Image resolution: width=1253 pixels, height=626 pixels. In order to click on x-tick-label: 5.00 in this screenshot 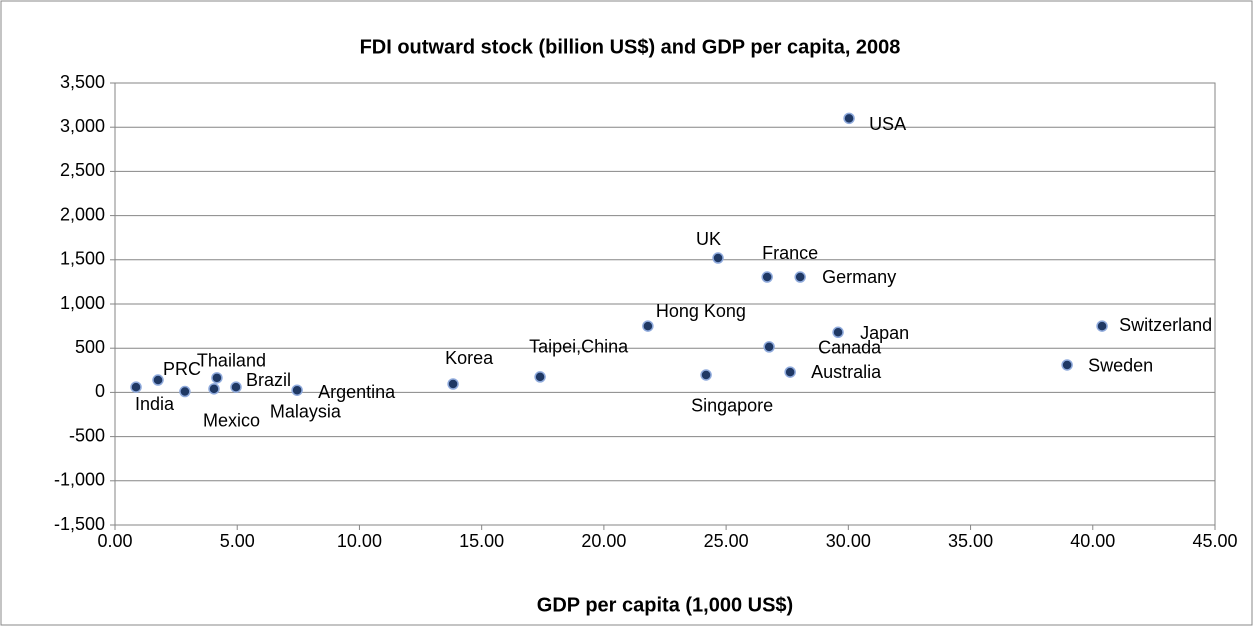, I will do `click(237, 541)`.